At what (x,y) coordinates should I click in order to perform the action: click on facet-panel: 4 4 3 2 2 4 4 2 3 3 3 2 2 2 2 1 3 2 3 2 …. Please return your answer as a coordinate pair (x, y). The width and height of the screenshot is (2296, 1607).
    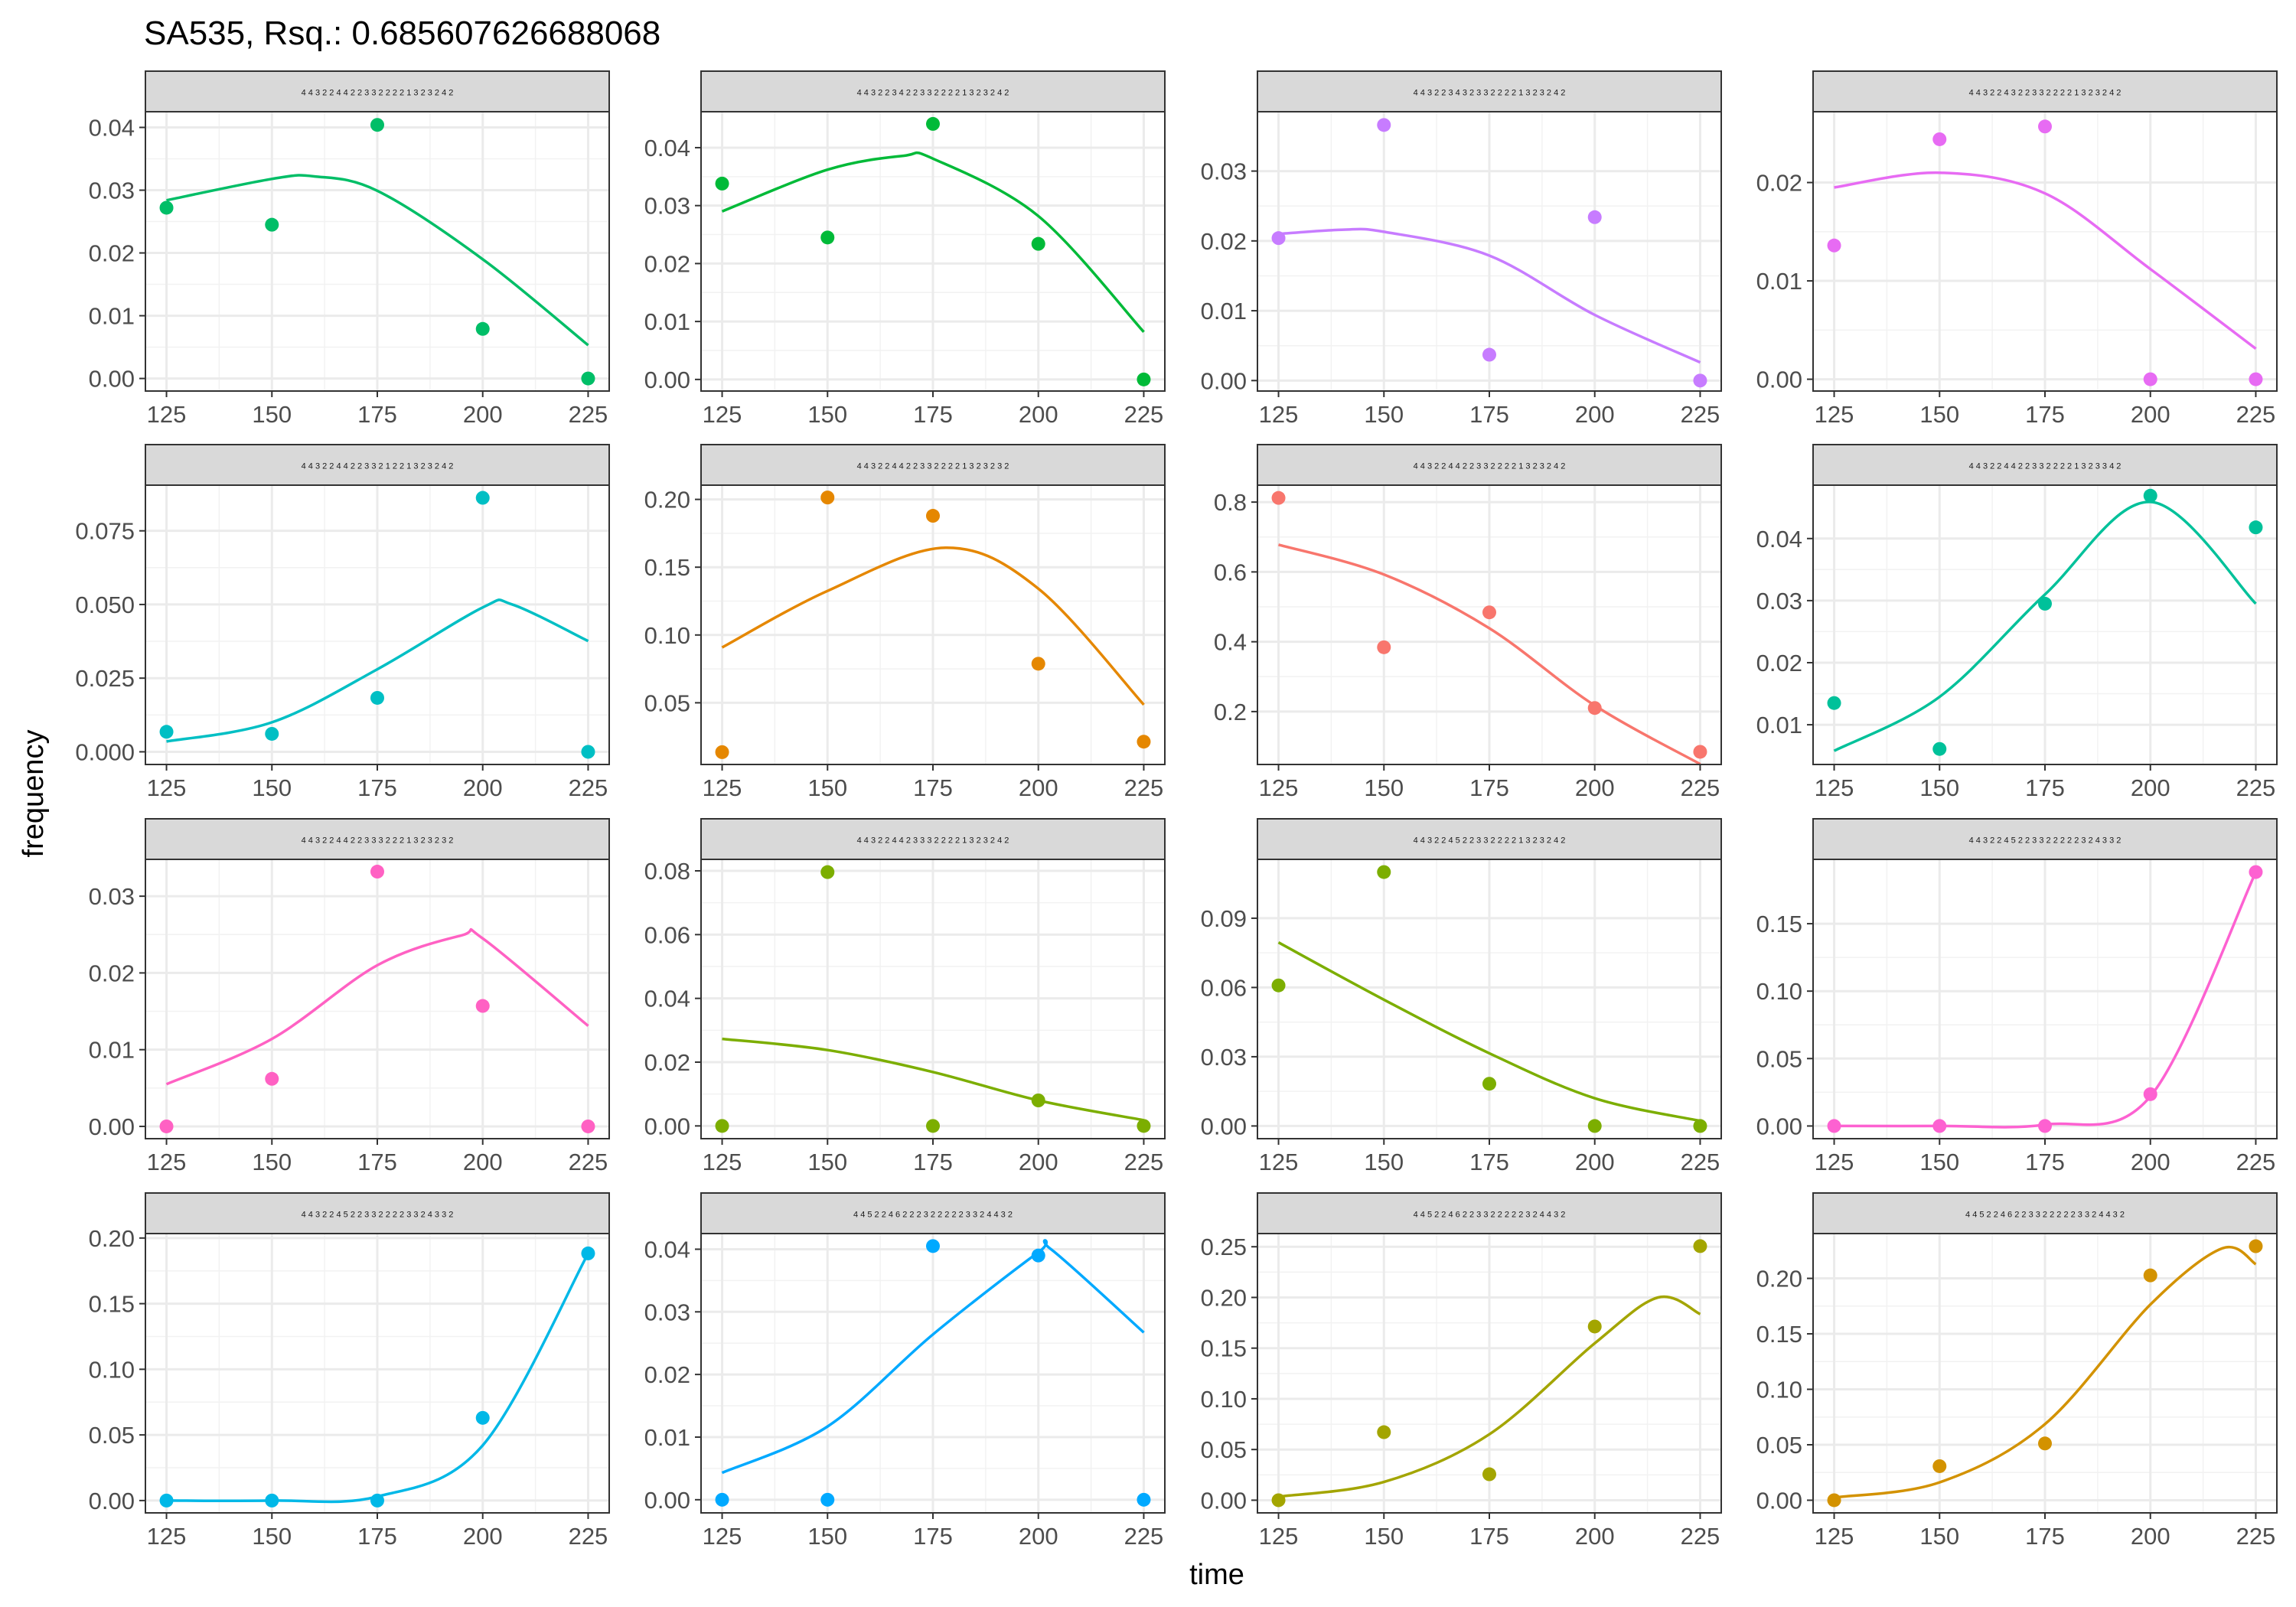
    Looking at the image, I should click on (905, 996).